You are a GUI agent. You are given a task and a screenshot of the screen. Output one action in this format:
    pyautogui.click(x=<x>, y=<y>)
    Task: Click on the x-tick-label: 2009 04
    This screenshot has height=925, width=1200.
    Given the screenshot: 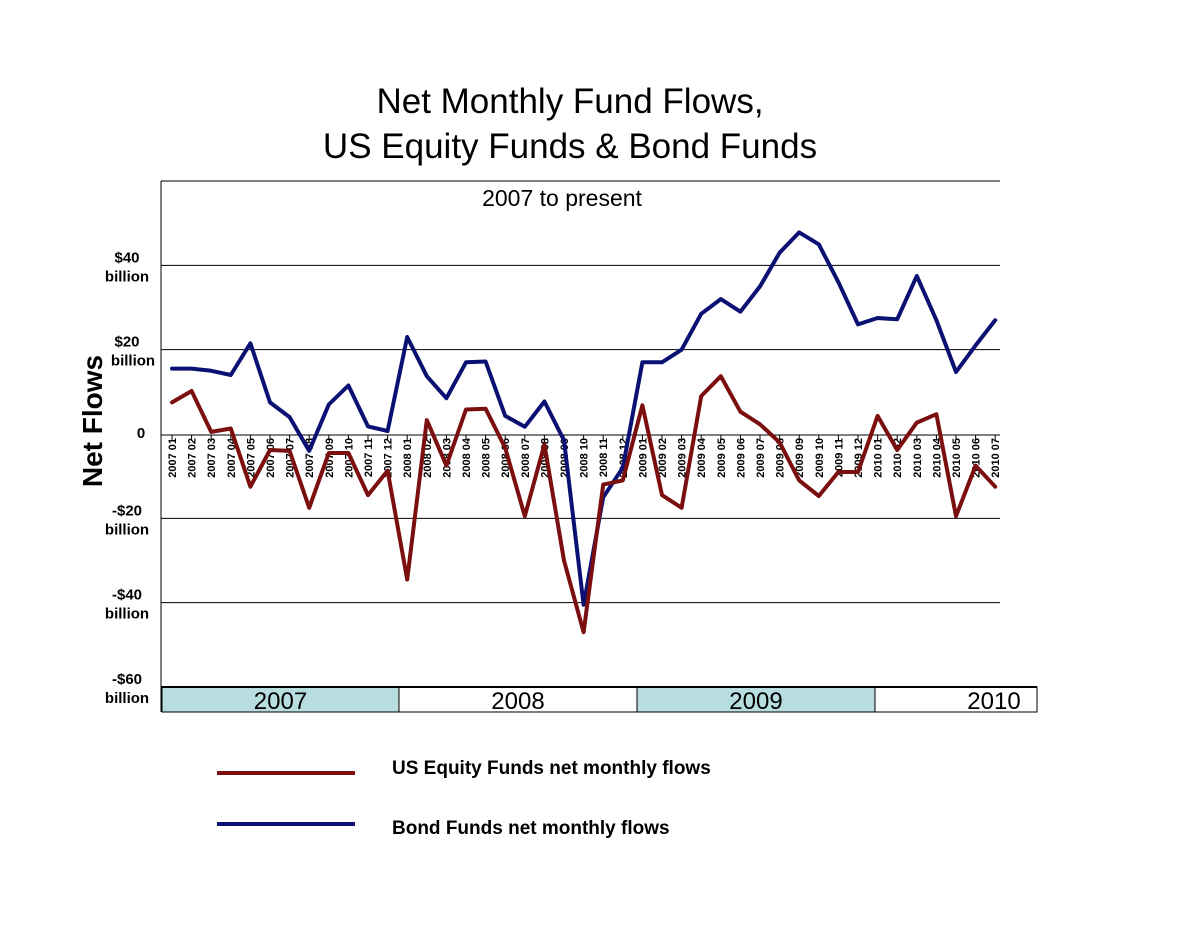 What is the action you would take?
    pyautogui.click(x=702, y=457)
    